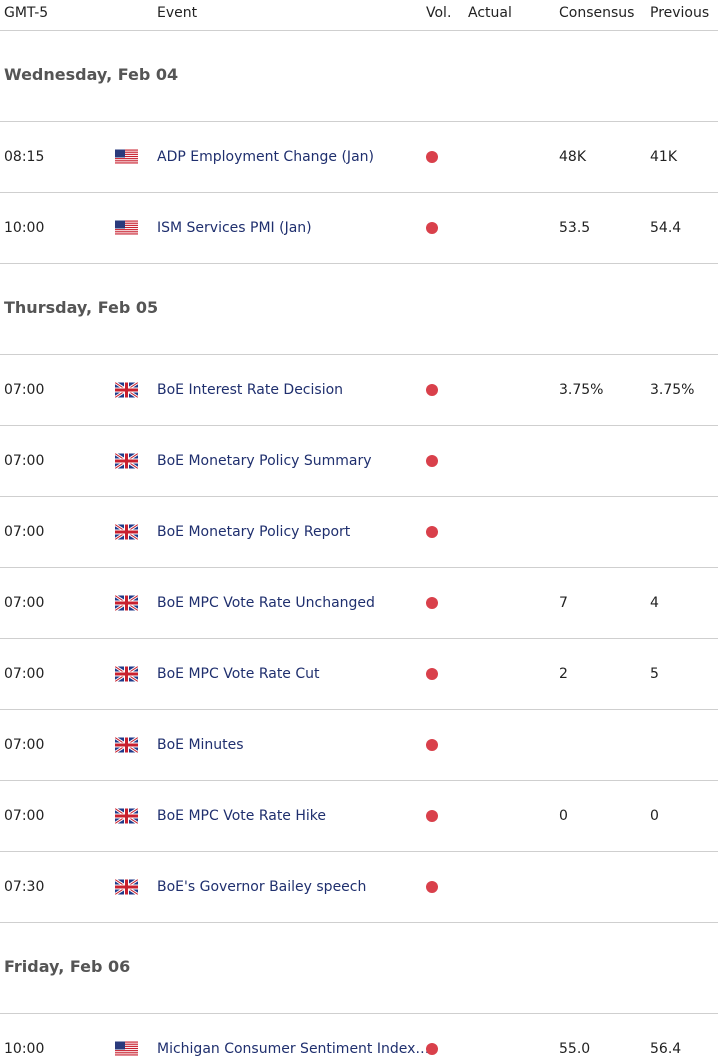  I want to click on event-name: BoE MPC Vote Rate Unchanged, so click(266, 603).